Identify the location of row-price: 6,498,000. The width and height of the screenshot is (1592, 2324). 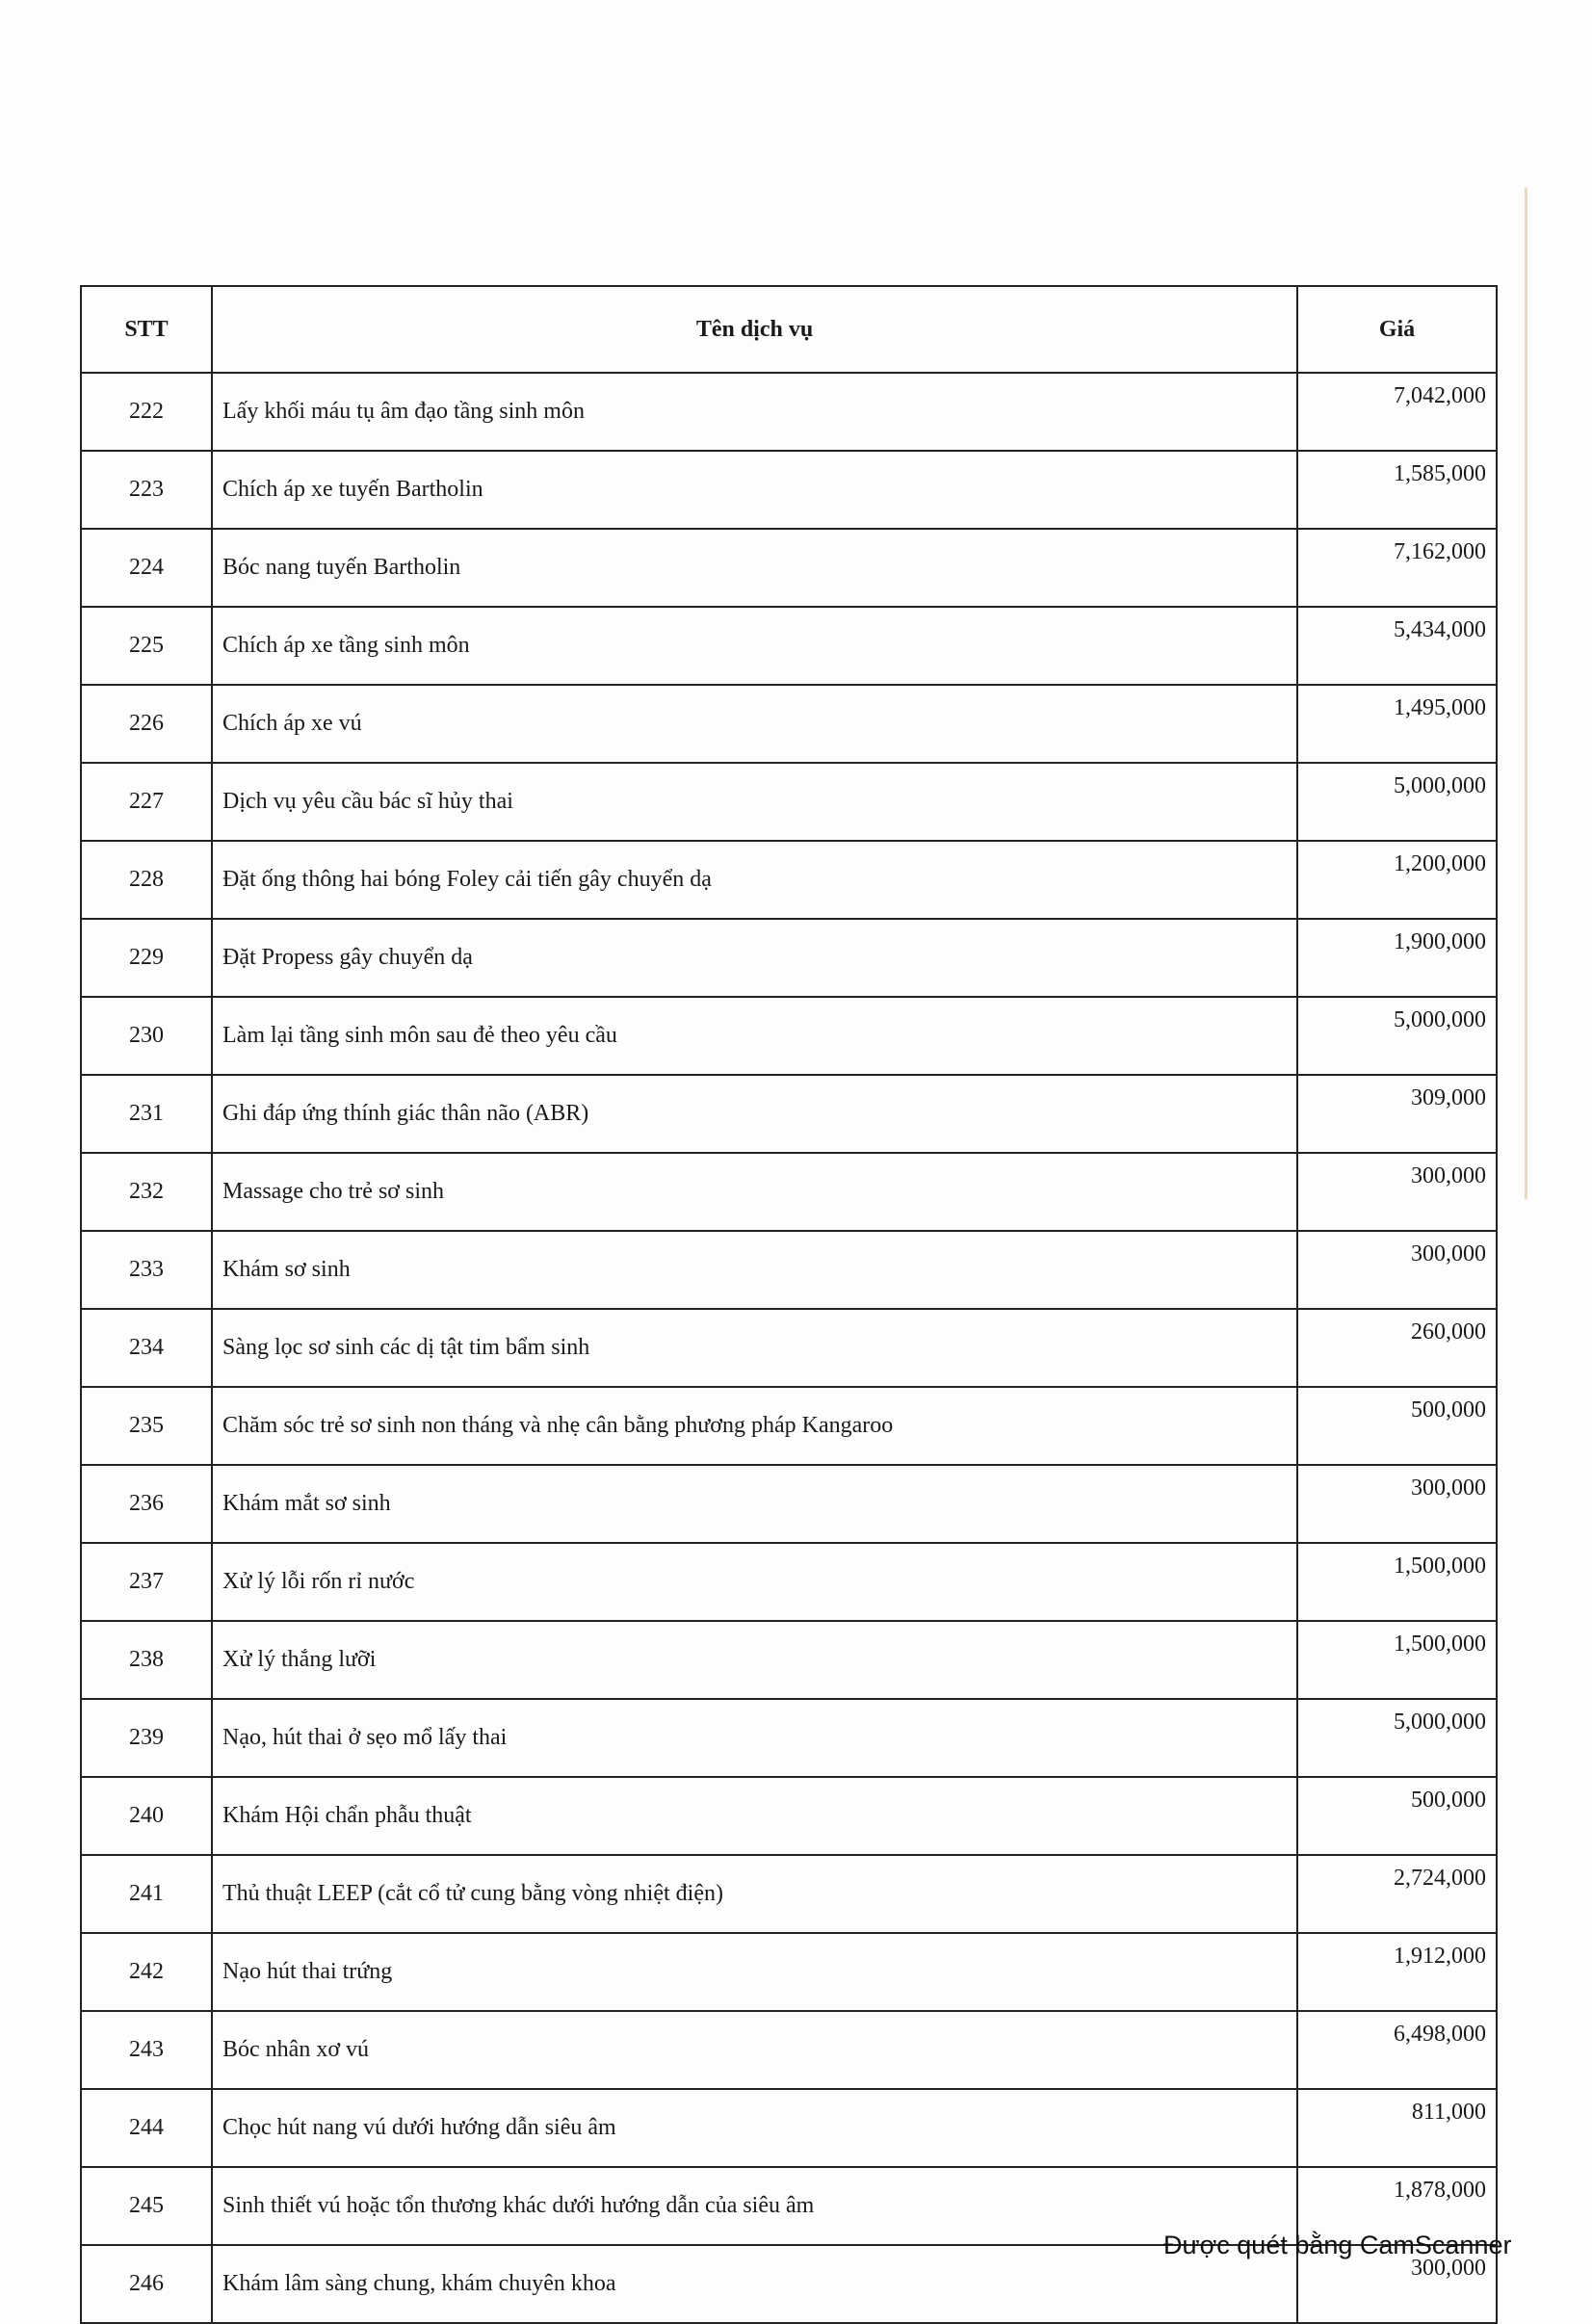
(1397, 2050).